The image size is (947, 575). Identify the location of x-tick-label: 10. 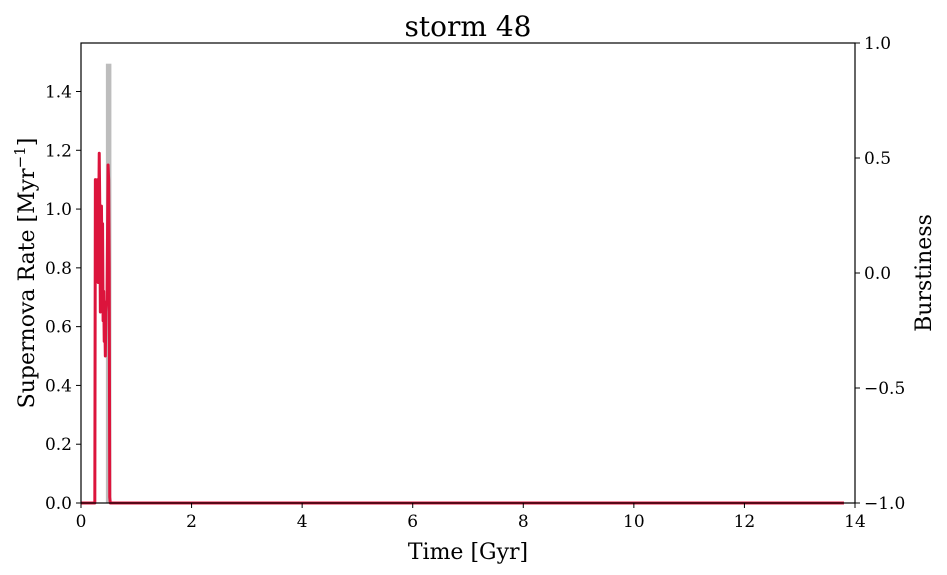
(634, 522).